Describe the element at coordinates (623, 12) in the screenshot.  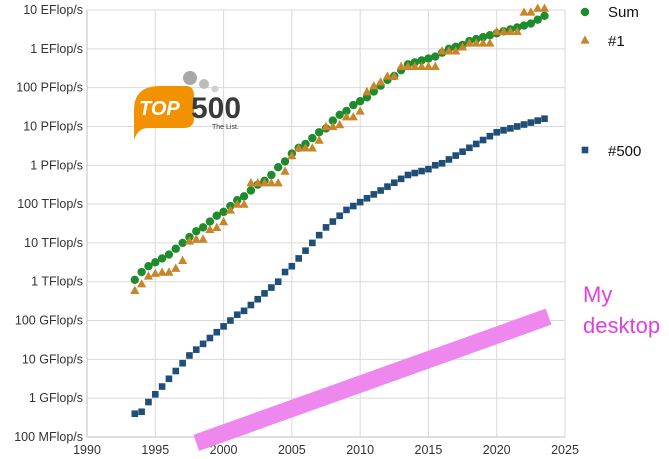
I see `legend-label: Sum` at that location.